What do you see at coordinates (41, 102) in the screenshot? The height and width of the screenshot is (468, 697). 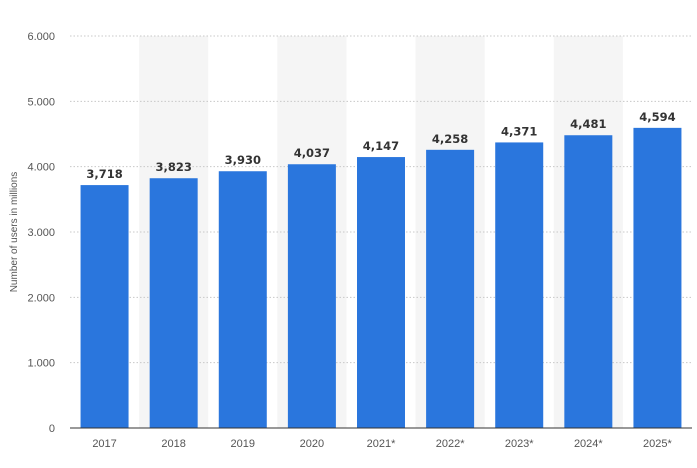 I see `y-tick-label: 5.000` at bounding box center [41, 102].